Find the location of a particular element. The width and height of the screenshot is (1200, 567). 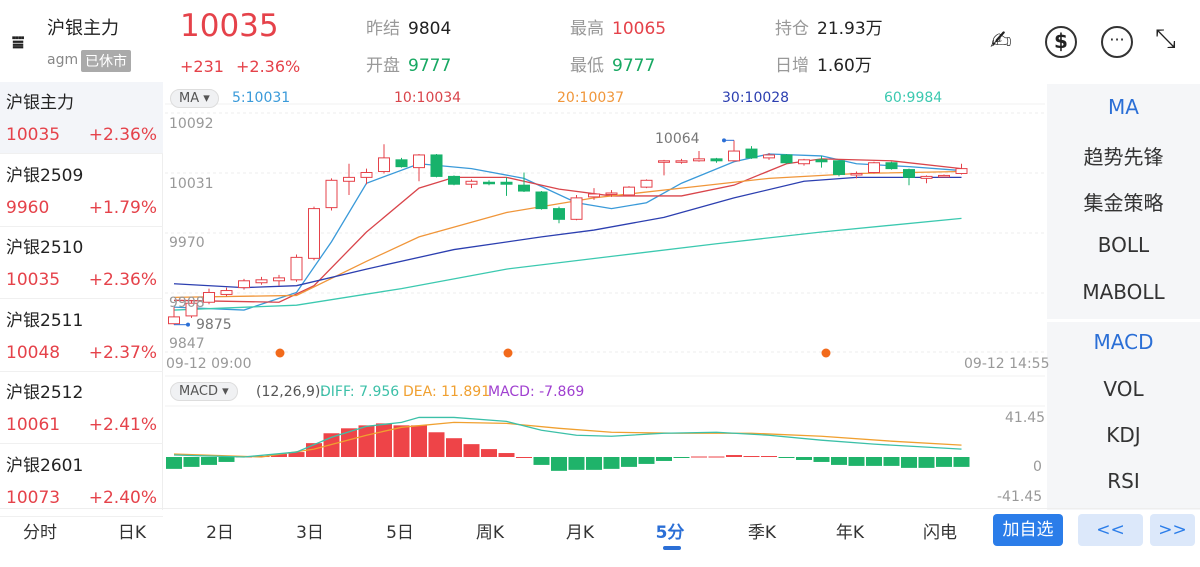

sidebar-contract-item: 沪银2512 10061 +2.41% is located at coordinates (81, 408).